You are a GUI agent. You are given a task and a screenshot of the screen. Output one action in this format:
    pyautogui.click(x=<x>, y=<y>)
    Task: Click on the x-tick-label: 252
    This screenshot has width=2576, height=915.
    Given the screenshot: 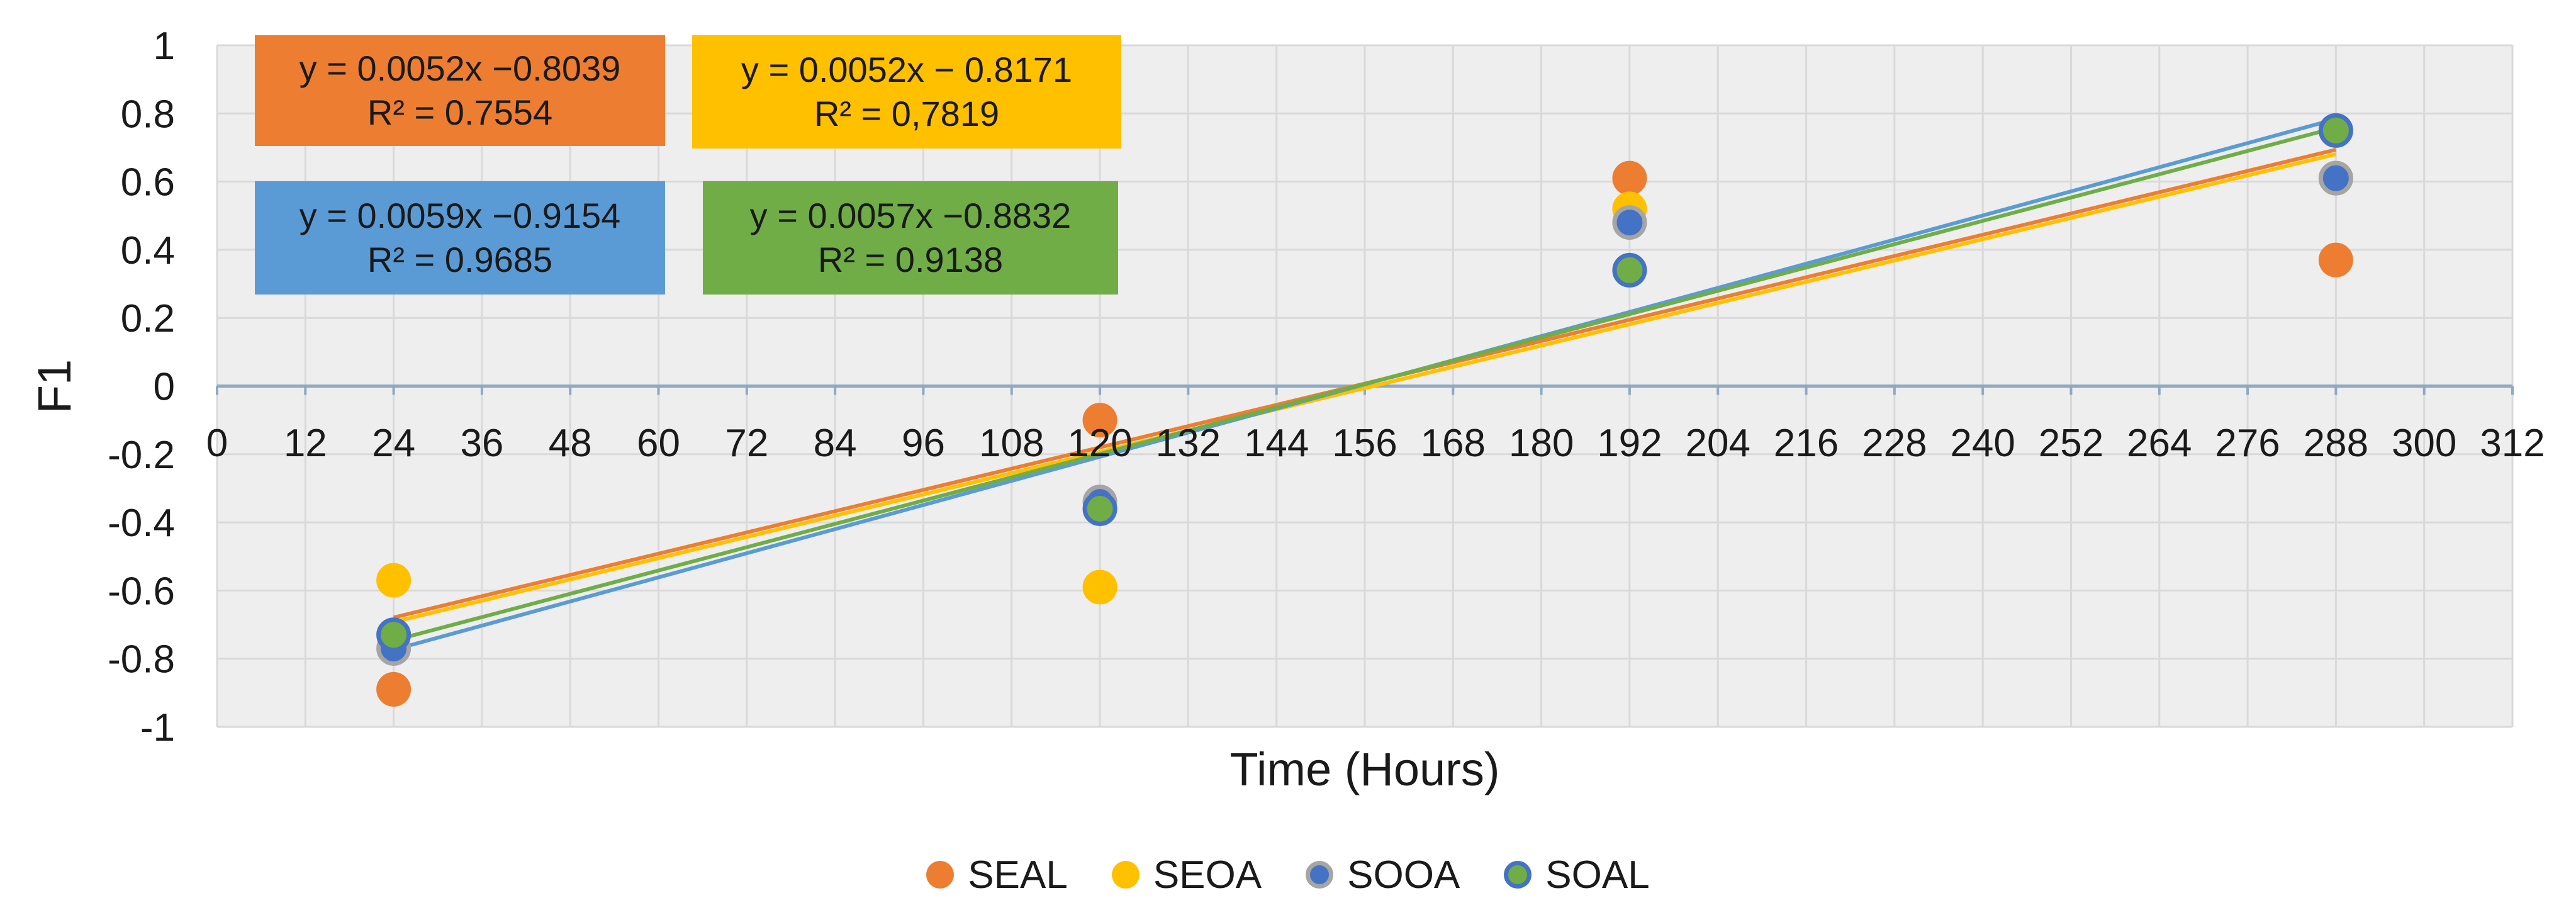 What is the action you would take?
    pyautogui.click(x=2071, y=443)
    